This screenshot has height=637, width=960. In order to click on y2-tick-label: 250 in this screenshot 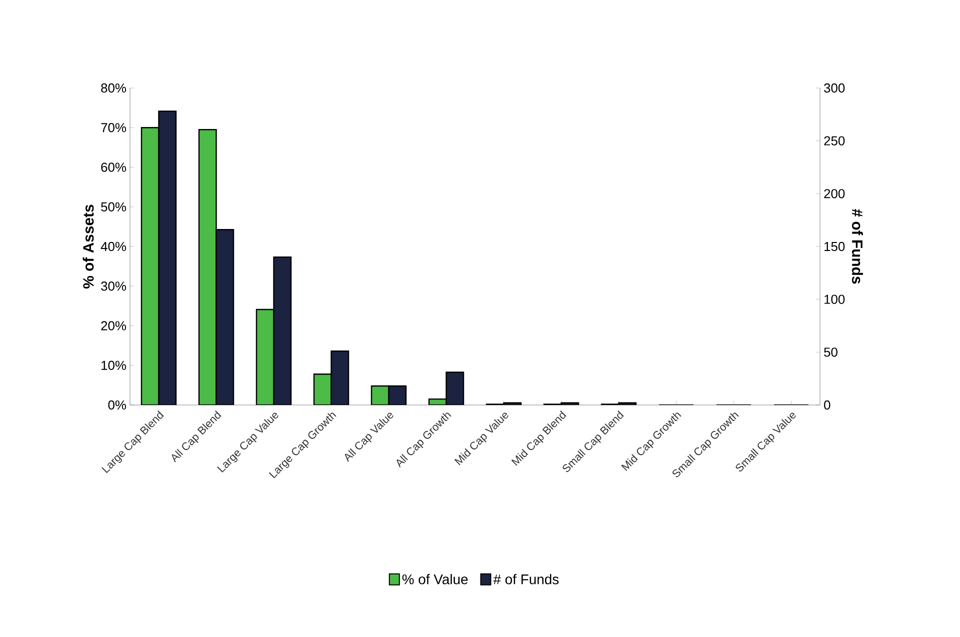, I will do `click(834, 141)`.